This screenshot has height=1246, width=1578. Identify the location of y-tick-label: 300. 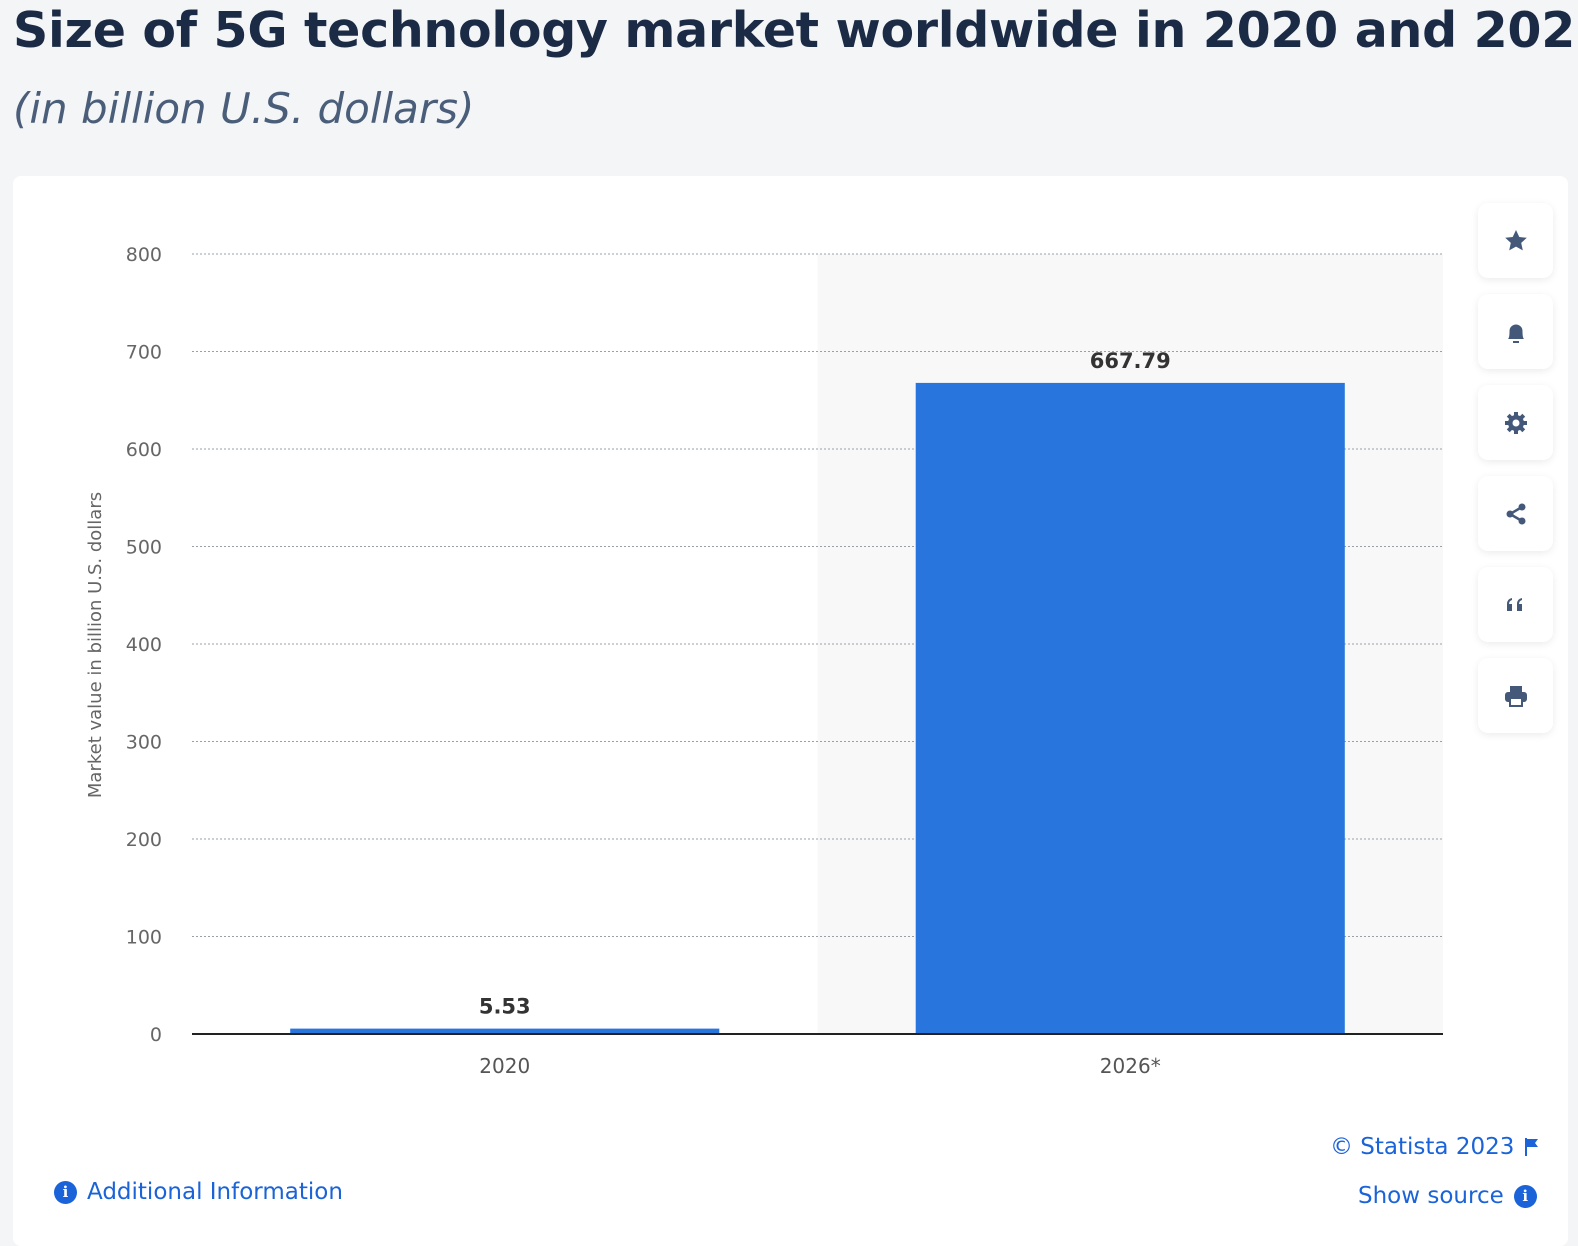
(144, 743).